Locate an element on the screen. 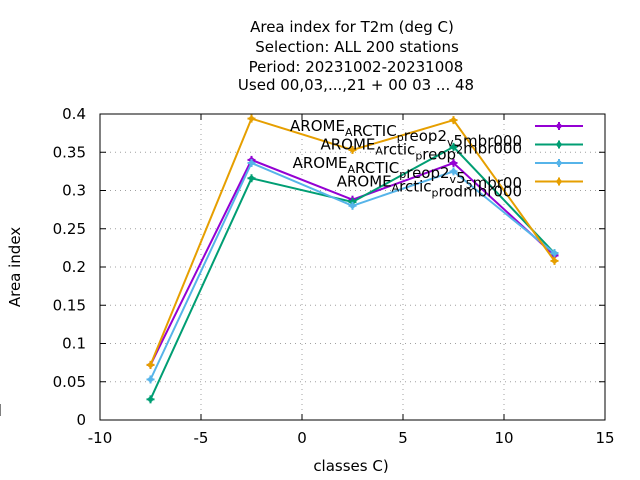 The height and width of the screenshot is (480, 640). x-tick-label: 5 is located at coordinates (403, 438).